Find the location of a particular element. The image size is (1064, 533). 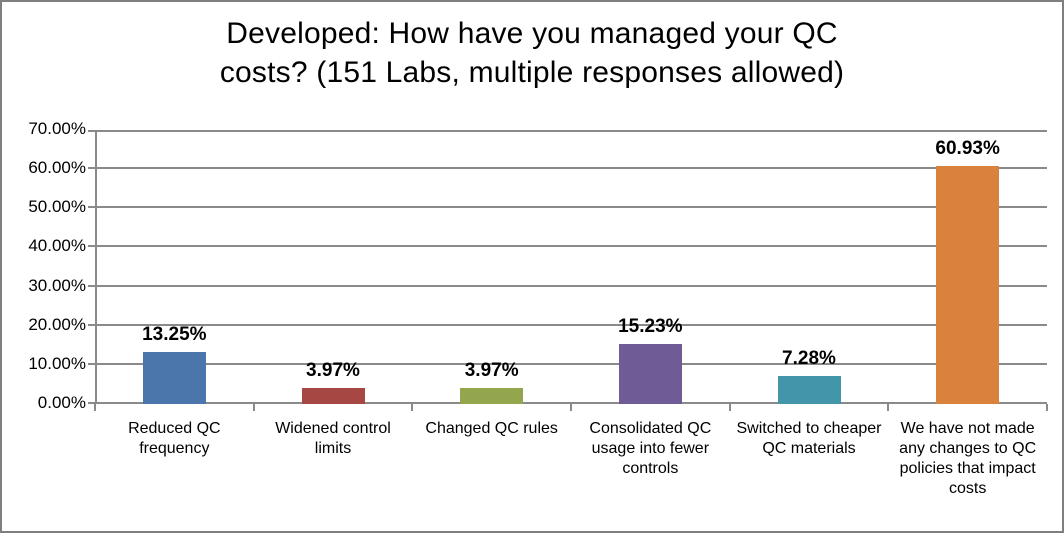

chart-title-line-1: Developed: How have you managed your QC is located at coordinates (532, 33).